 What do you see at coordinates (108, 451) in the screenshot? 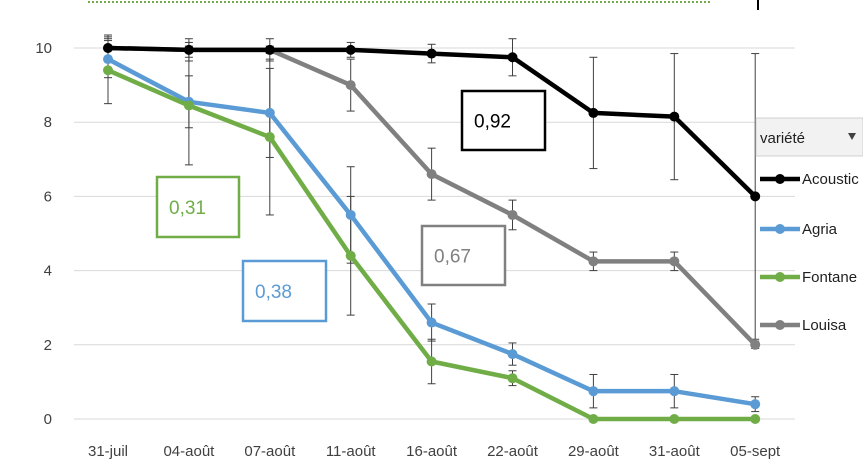
I see `x-tick-label: 31-juil` at bounding box center [108, 451].